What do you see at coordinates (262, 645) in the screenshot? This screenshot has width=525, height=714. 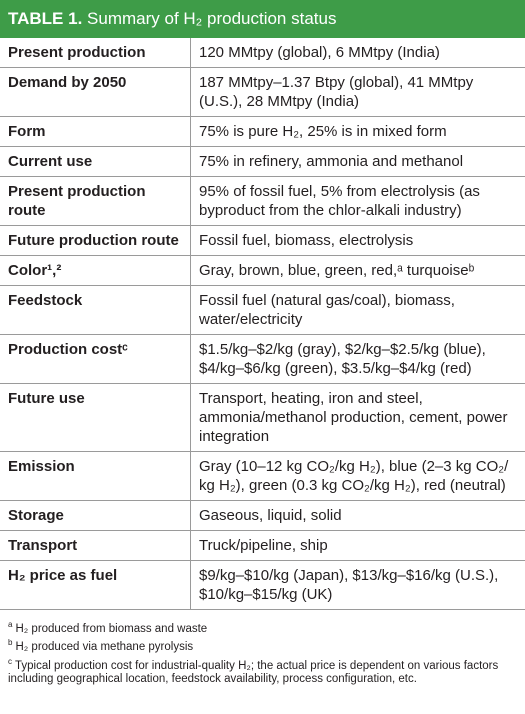 I see `footnote: b H₂ produced via methane pyrolysis` at bounding box center [262, 645].